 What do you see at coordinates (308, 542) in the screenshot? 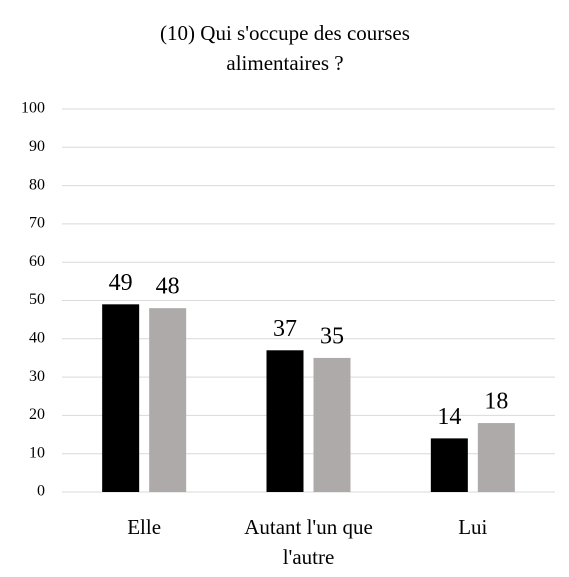
I see `x-tick-label: Autant l'un que l'autre` at bounding box center [308, 542].